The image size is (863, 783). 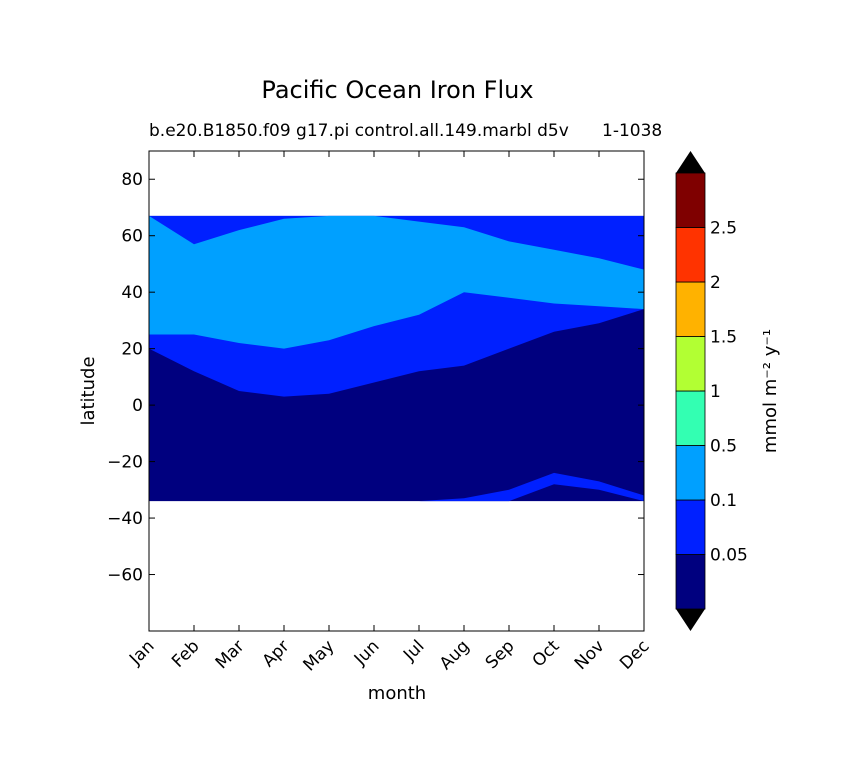 I want to click on x-tick-label: Jan, so click(x=141, y=652).